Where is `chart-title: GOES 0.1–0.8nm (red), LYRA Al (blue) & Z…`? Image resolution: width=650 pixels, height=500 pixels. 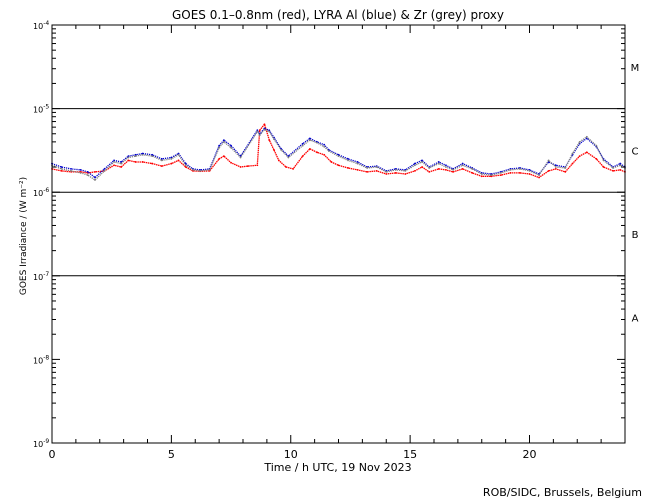 chart-title: GOES 0.1–0.8nm (red), LYRA Al (blue) & Z… is located at coordinates (338, 15).